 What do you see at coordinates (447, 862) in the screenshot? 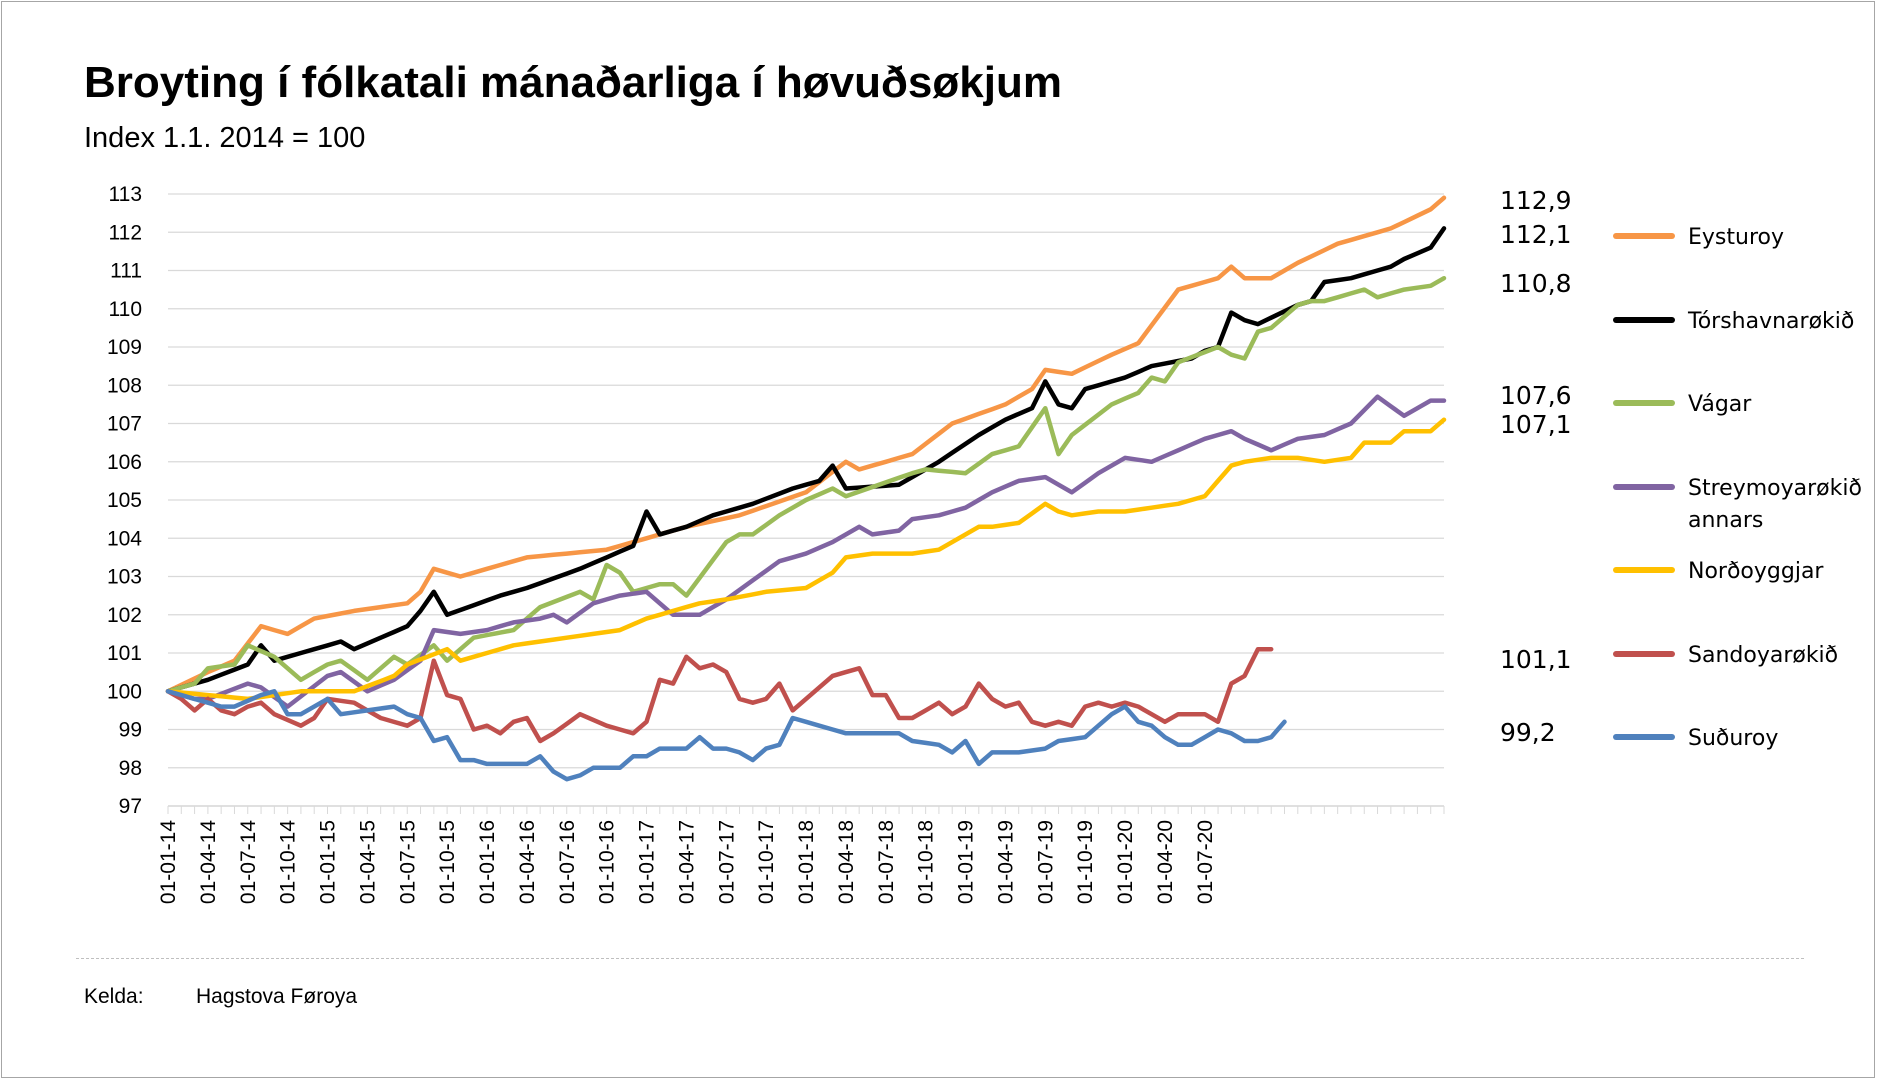
I see `x-tick-label: 01-10-15` at bounding box center [447, 862].